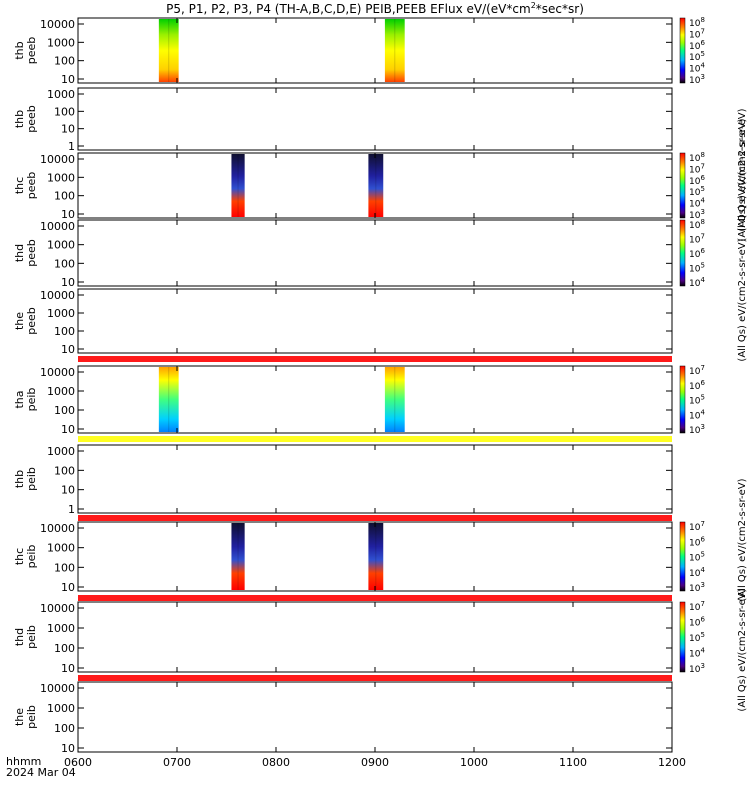  Describe the element at coordinates (343, 718) in the screenshot. I see `panel-the-peib: 10000 1000 100 10 the peib` at that location.